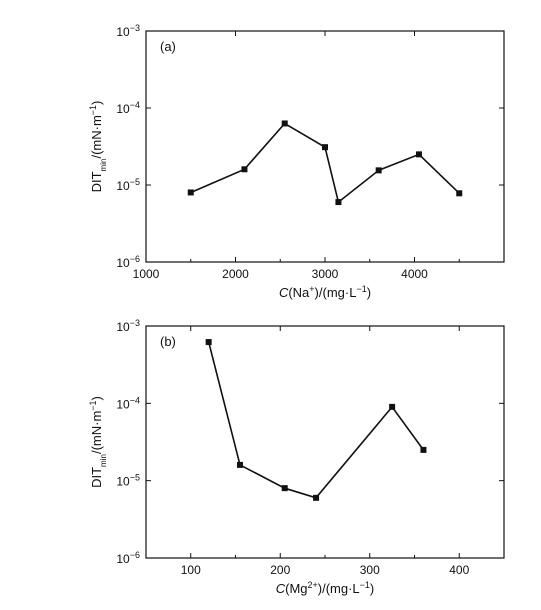 The image size is (541, 610). What do you see at coordinates (168, 341) in the screenshot?
I see `panel-label-b: (b)` at bounding box center [168, 341].